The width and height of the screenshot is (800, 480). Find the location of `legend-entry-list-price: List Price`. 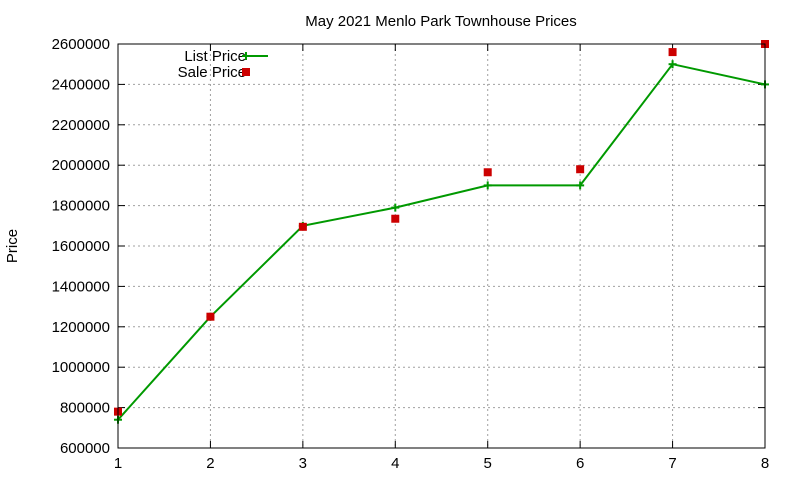

legend-entry-list-price: List Price is located at coordinates (226, 56).